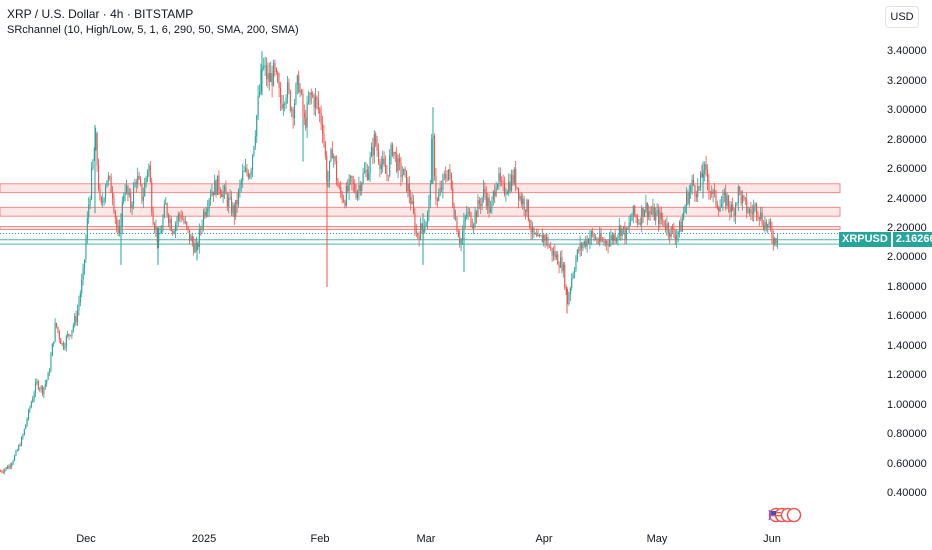 This screenshot has width=932, height=550. What do you see at coordinates (420, 211) in the screenshot?
I see `resistance-zone` at bounding box center [420, 211].